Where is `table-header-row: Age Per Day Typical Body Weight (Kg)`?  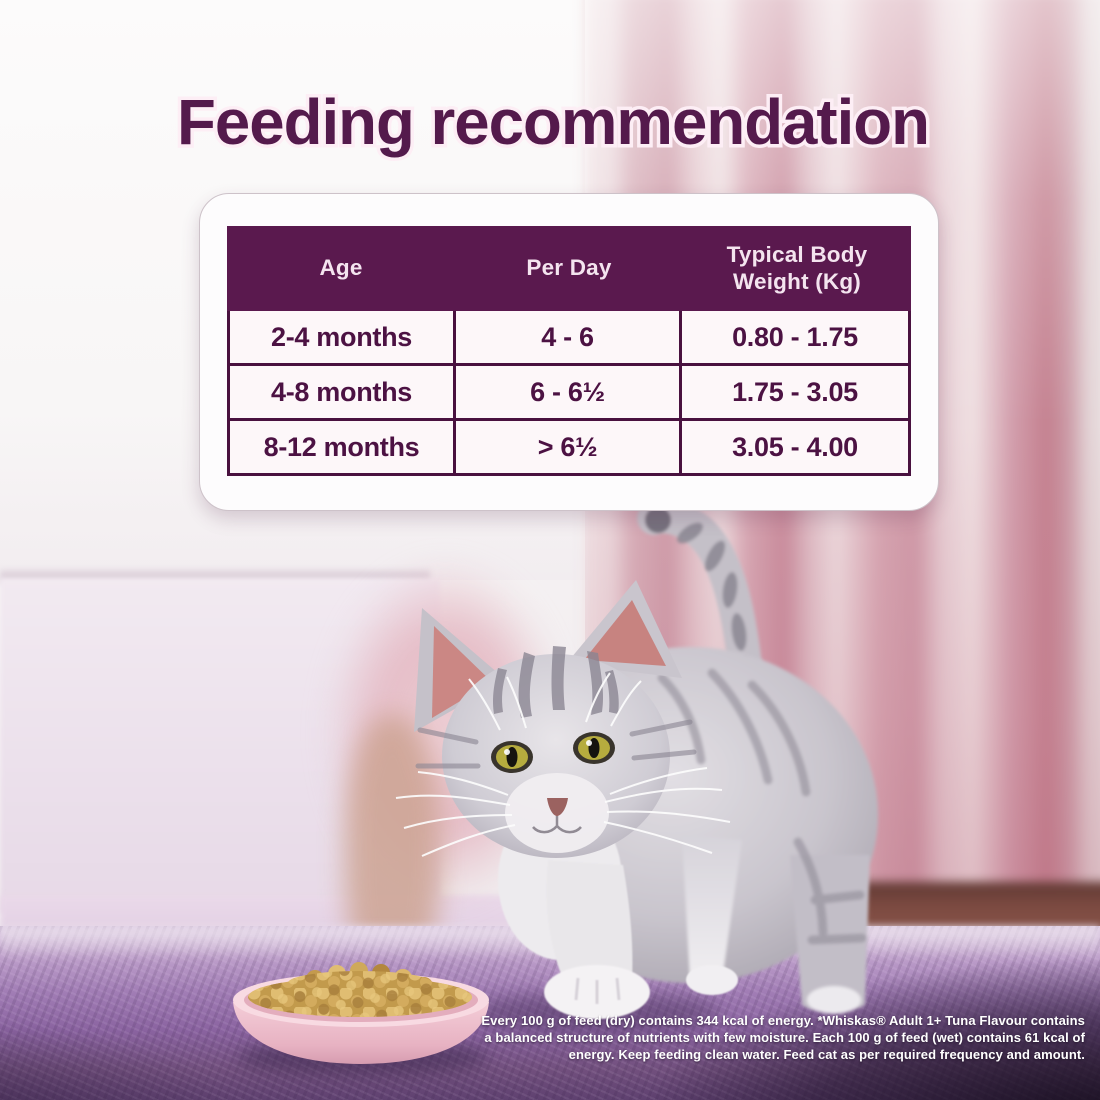 table-header-row: Age Per Day Typical Body Weight (Kg) is located at coordinates (569, 268).